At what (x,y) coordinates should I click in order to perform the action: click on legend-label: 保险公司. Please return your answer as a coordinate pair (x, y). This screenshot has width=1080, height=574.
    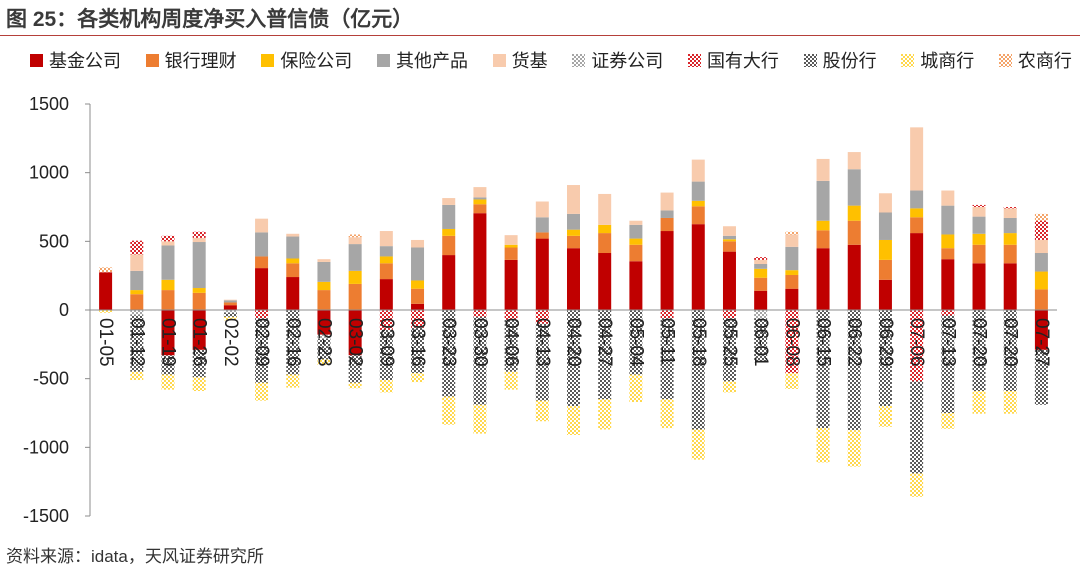
    Looking at the image, I should click on (316, 61).